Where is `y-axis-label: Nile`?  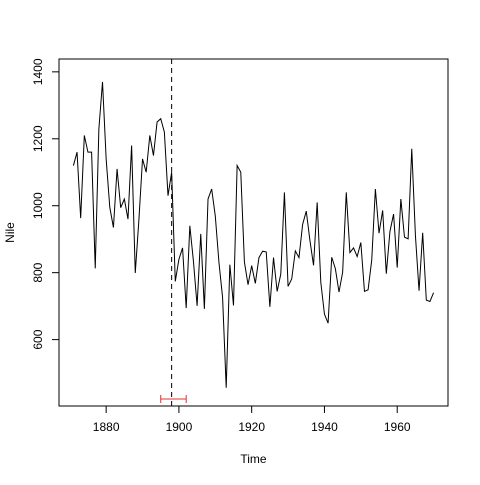 y-axis-label: Nile is located at coordinates (10, 232).